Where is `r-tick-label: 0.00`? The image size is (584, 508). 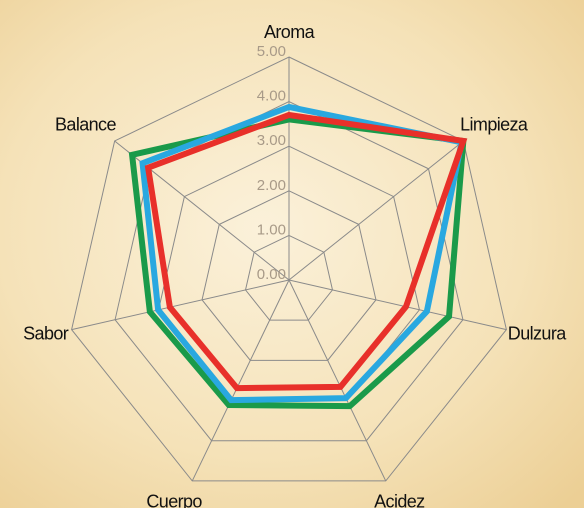 r-tick-label: 0.00 is located at coordinates (271, 274).